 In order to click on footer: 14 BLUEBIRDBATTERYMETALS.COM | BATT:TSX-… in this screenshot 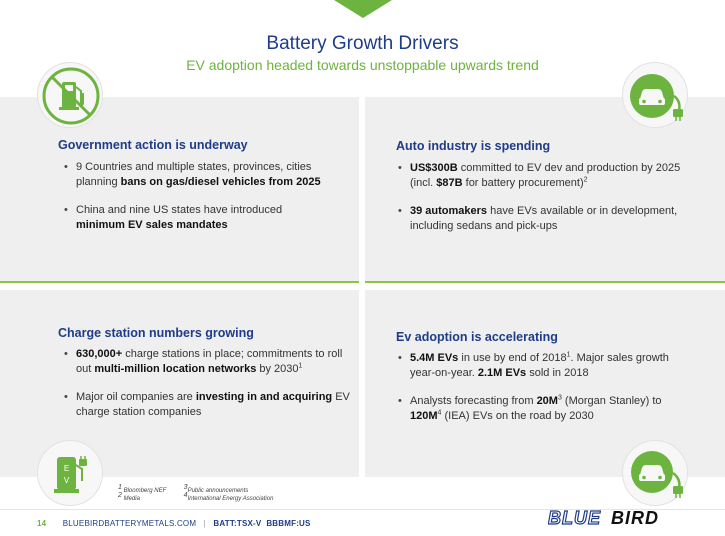, I will do `click(174, 523)`.